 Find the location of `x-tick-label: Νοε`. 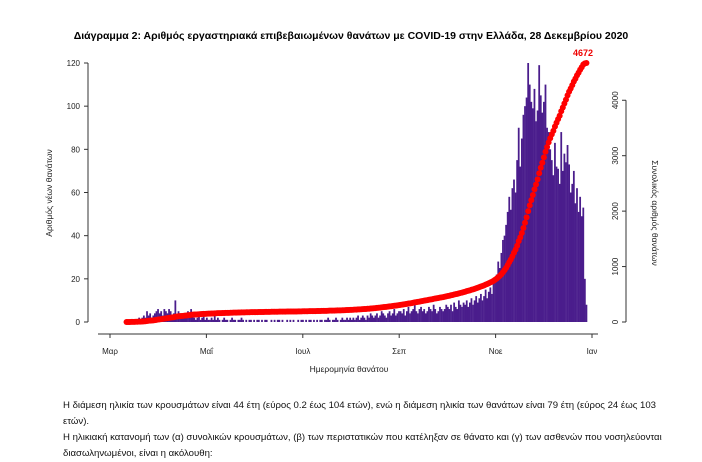

x-tick-label: Νοε is located at coordinates (496, 351).